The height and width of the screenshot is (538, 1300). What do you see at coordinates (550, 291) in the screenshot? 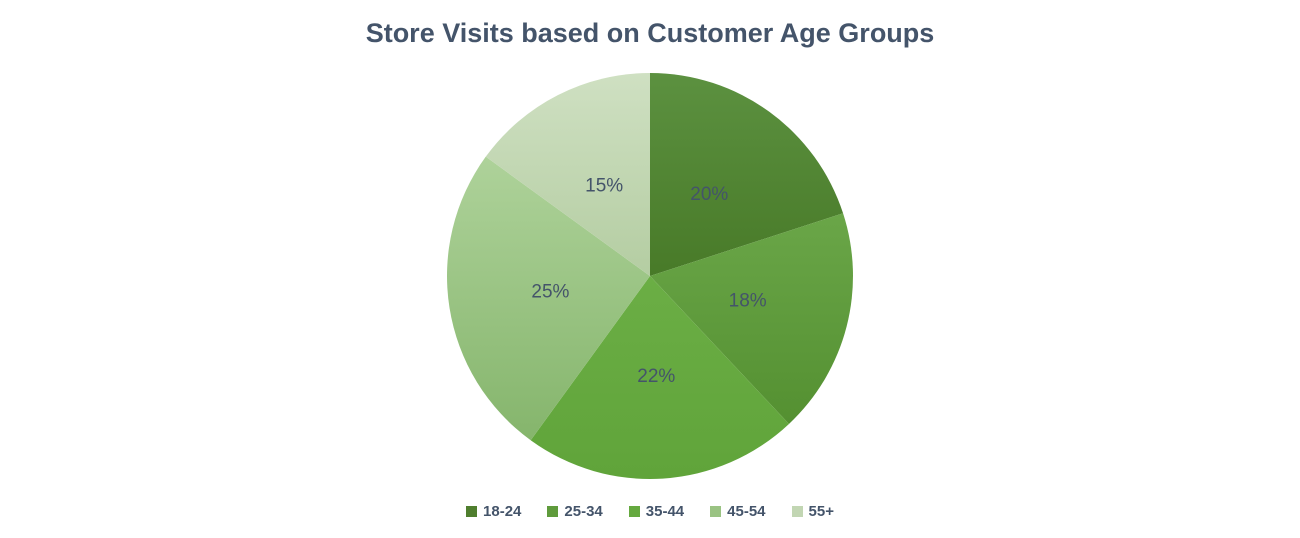
I see `slice-label-45-54: 25%` at bounding box center [550, 291].